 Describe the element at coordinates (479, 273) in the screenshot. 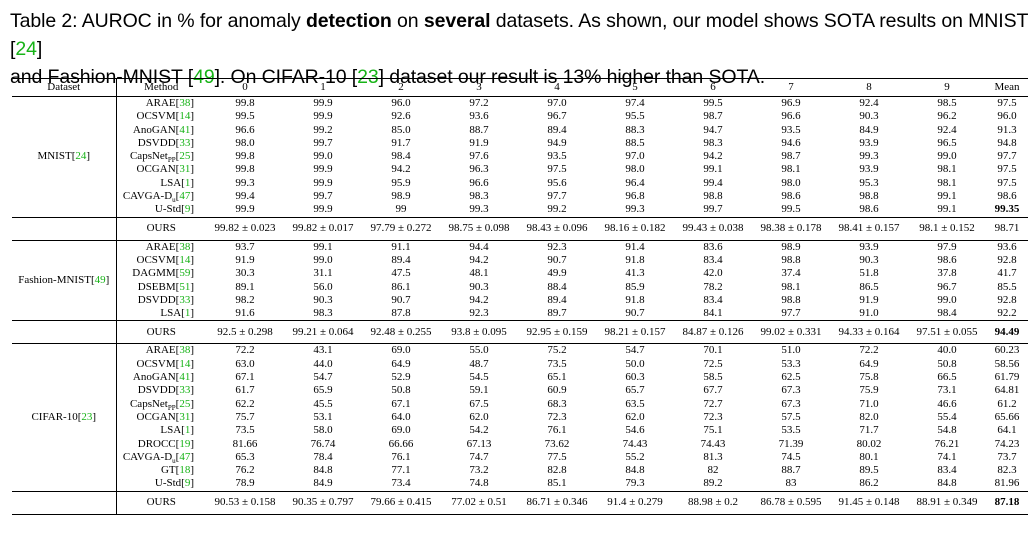

I see `value-cell: 48.1` at that location.